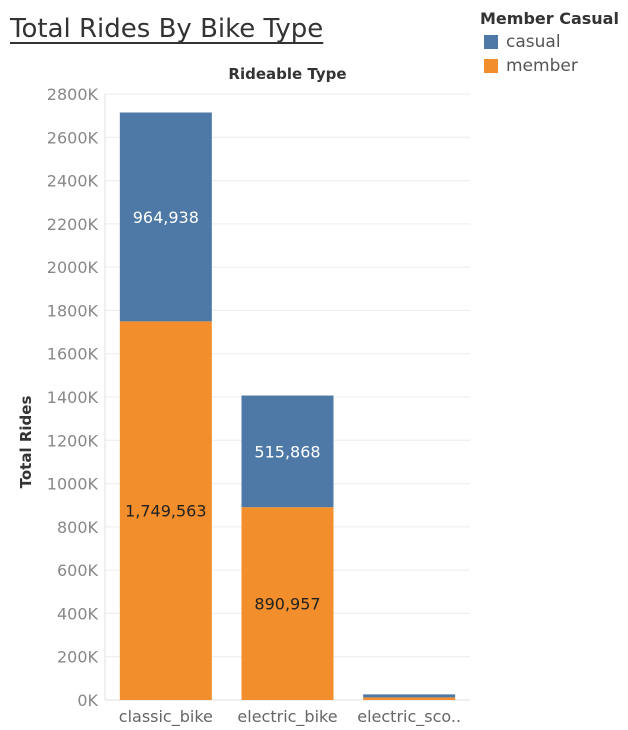  I want to click on column-header: Rideable Type, so click(287, 74).